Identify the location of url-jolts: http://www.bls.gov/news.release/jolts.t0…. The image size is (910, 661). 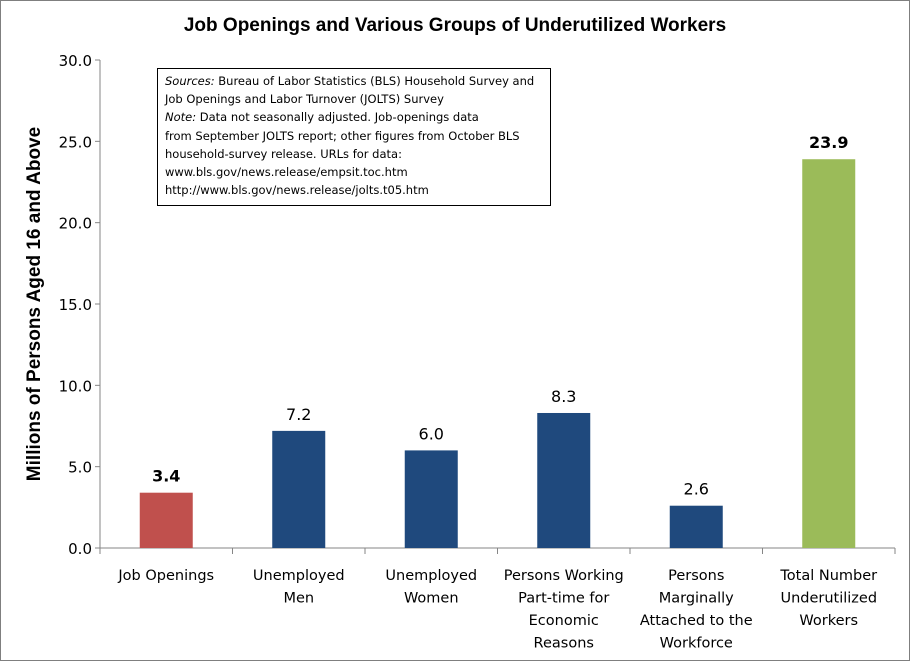
(297, 190).